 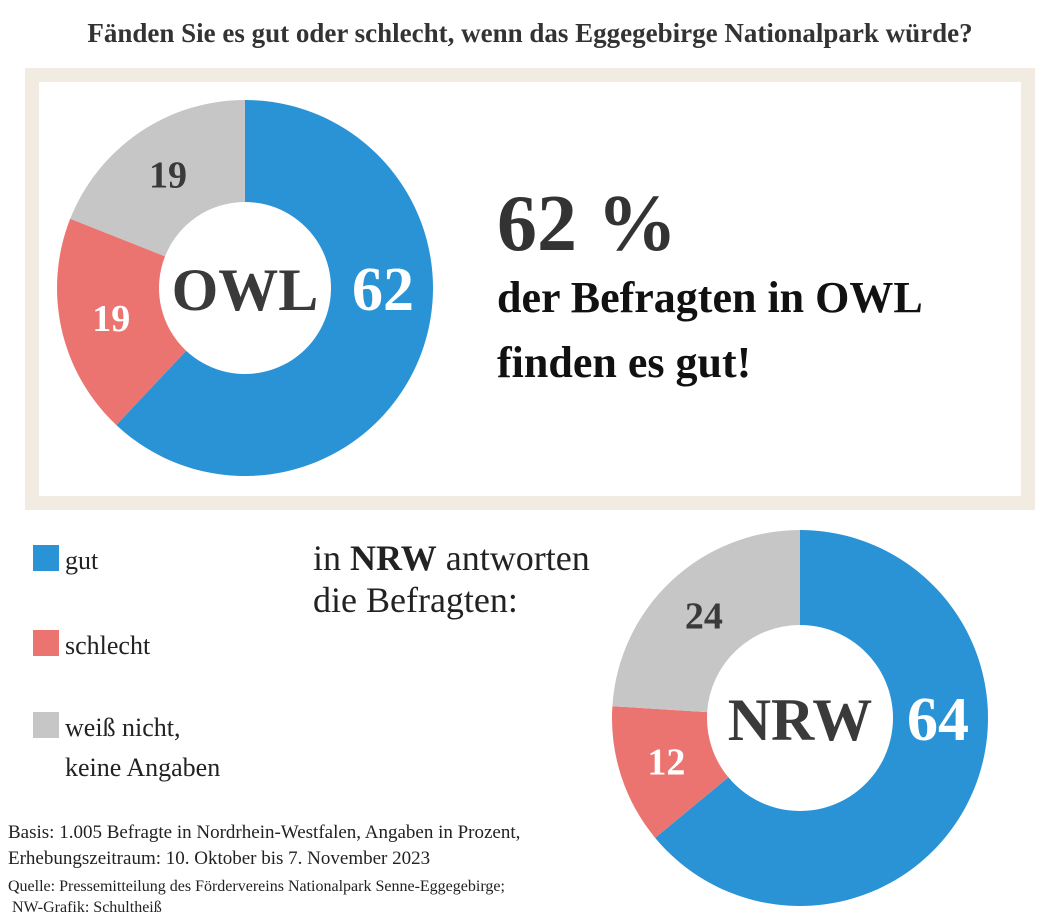 What do you see at coordinates (938, 720) in the screenshot?
I see `data-label: 64` at bounding box center [938, 720].